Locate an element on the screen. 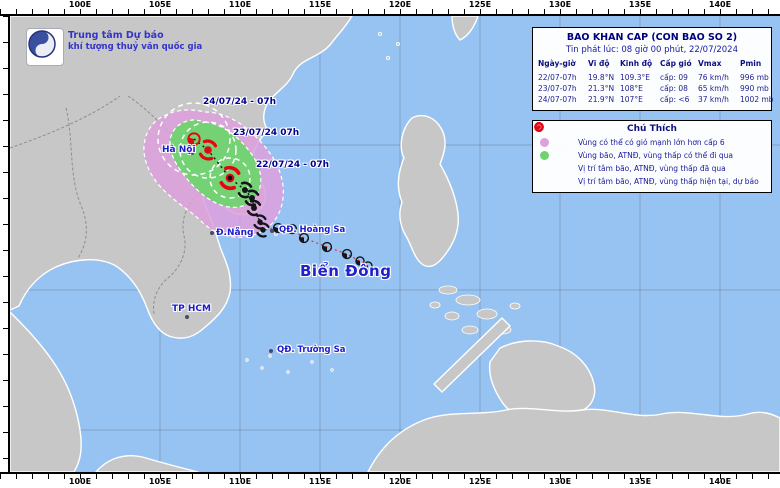 The height and width of the screenshot is (488, 780). col-latitude: Vĩ độ is located at coordinates (599, 63).